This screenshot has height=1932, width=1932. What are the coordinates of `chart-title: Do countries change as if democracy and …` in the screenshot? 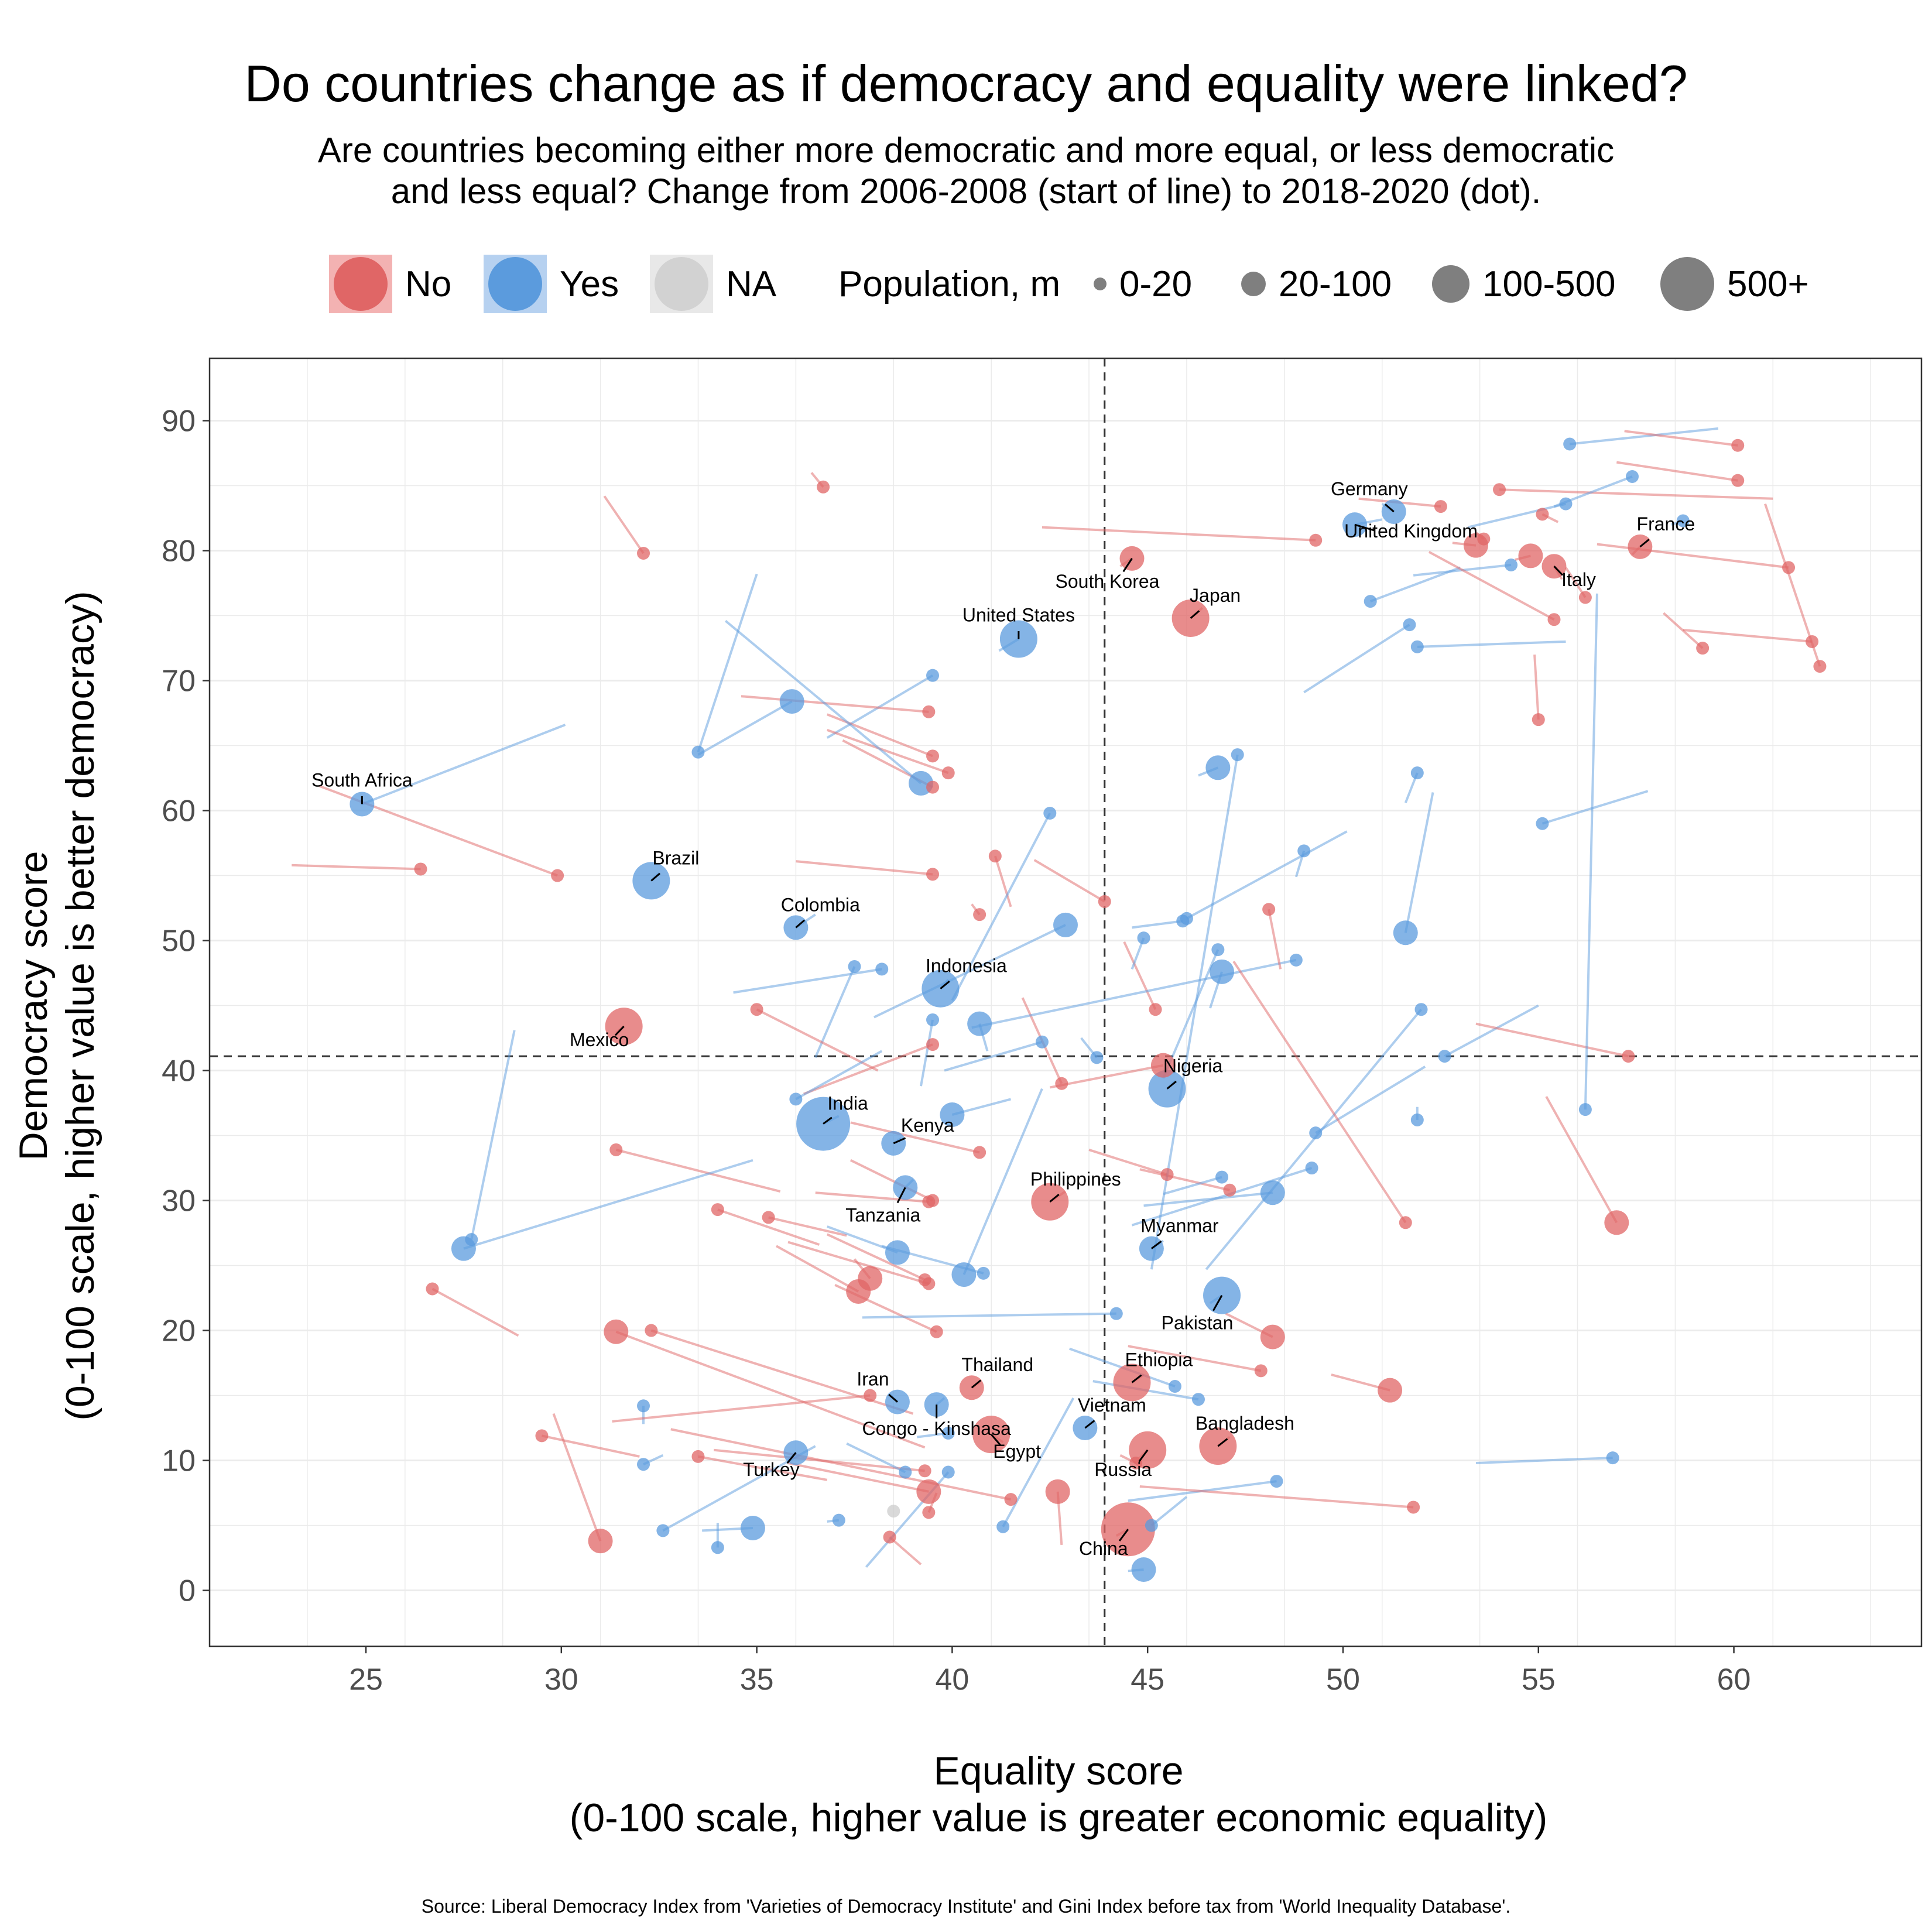 It's located at (966, 83).